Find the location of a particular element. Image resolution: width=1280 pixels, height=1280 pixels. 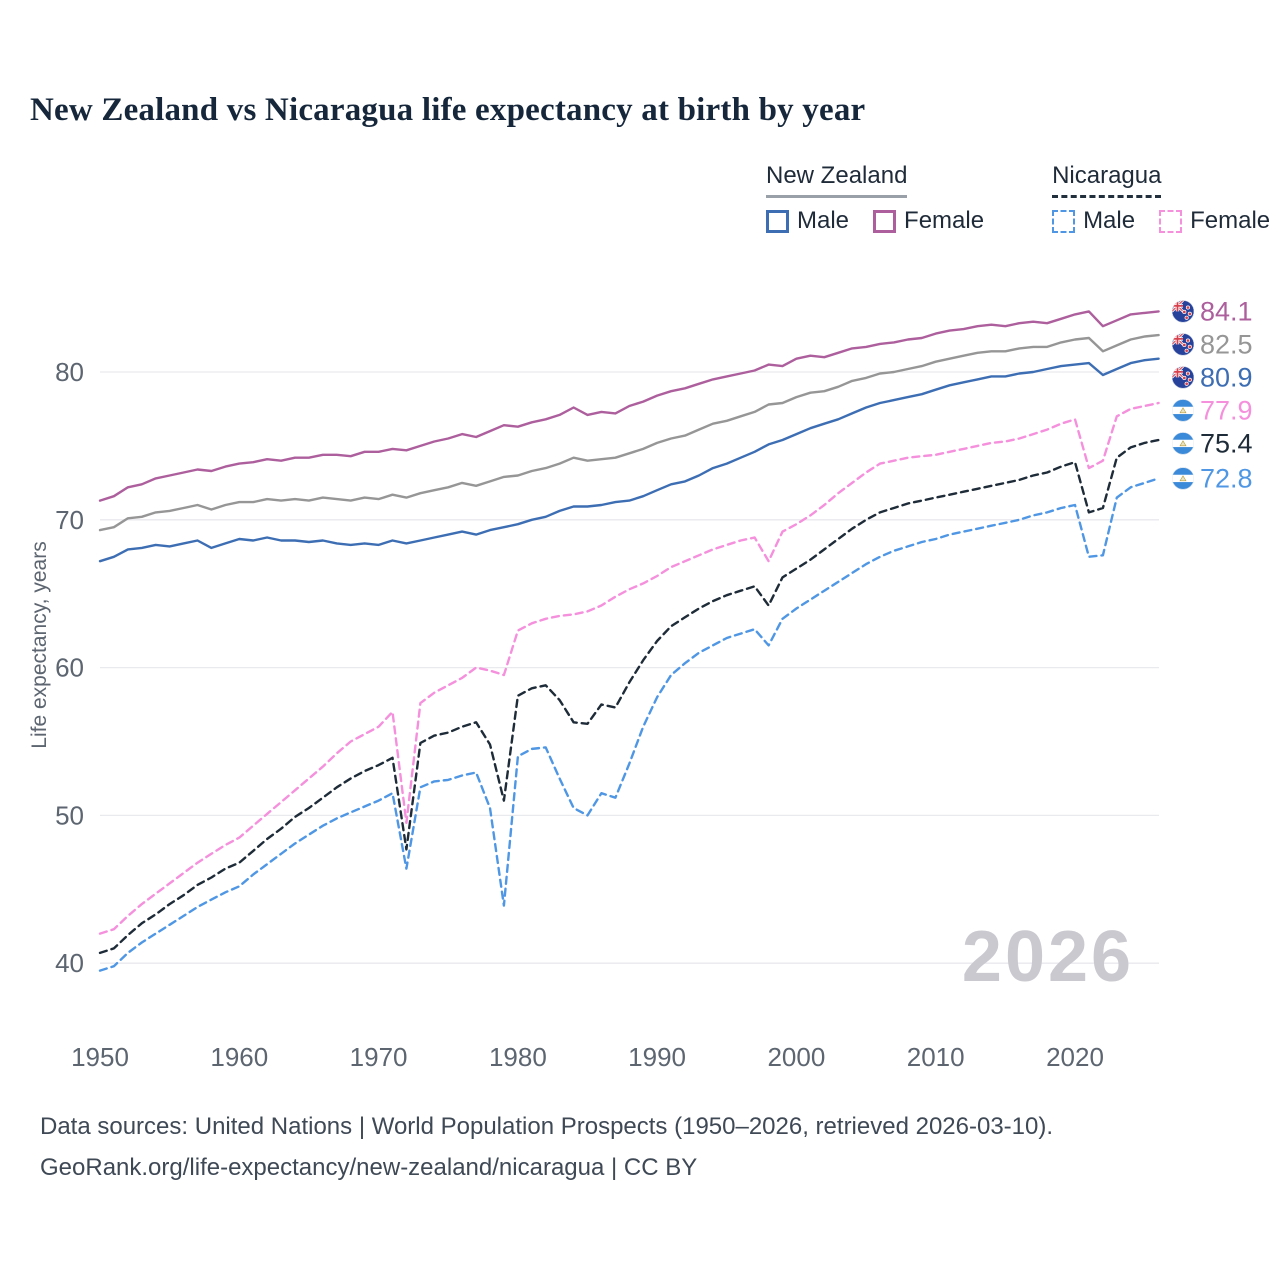

x-tick-label: 1960 is located at coordinates (239, 1057).